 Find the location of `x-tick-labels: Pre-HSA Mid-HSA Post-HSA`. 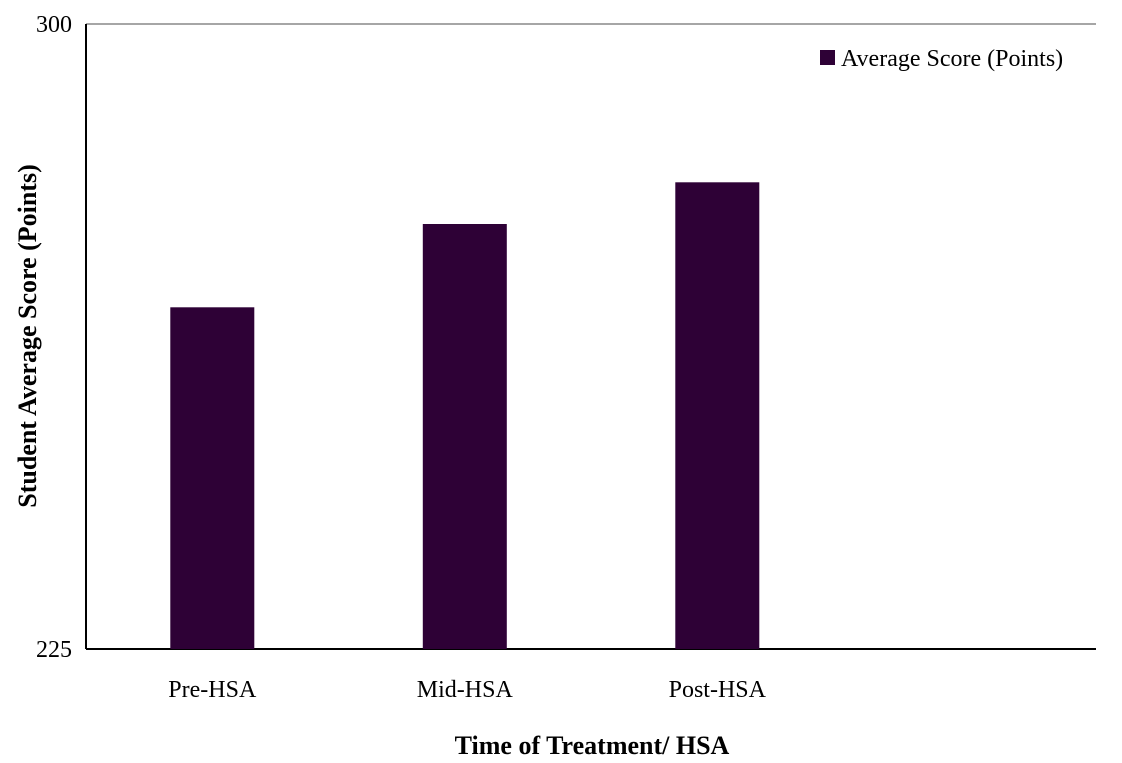

x-tick-labels: Pre-HSA Mid-HSA Post-HSA is located at coordinates (467, 690).